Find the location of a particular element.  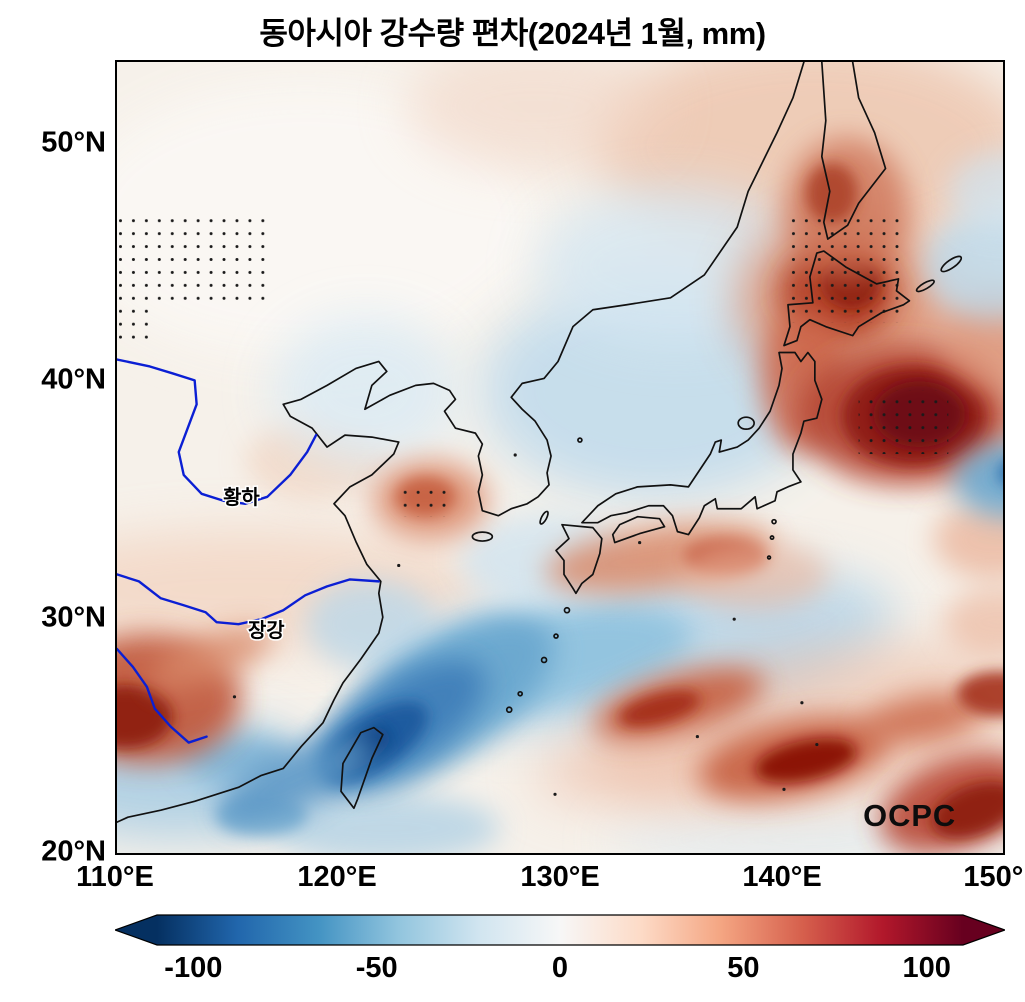

yellow-river-label: 황하 is located at coordinates (241, 497).